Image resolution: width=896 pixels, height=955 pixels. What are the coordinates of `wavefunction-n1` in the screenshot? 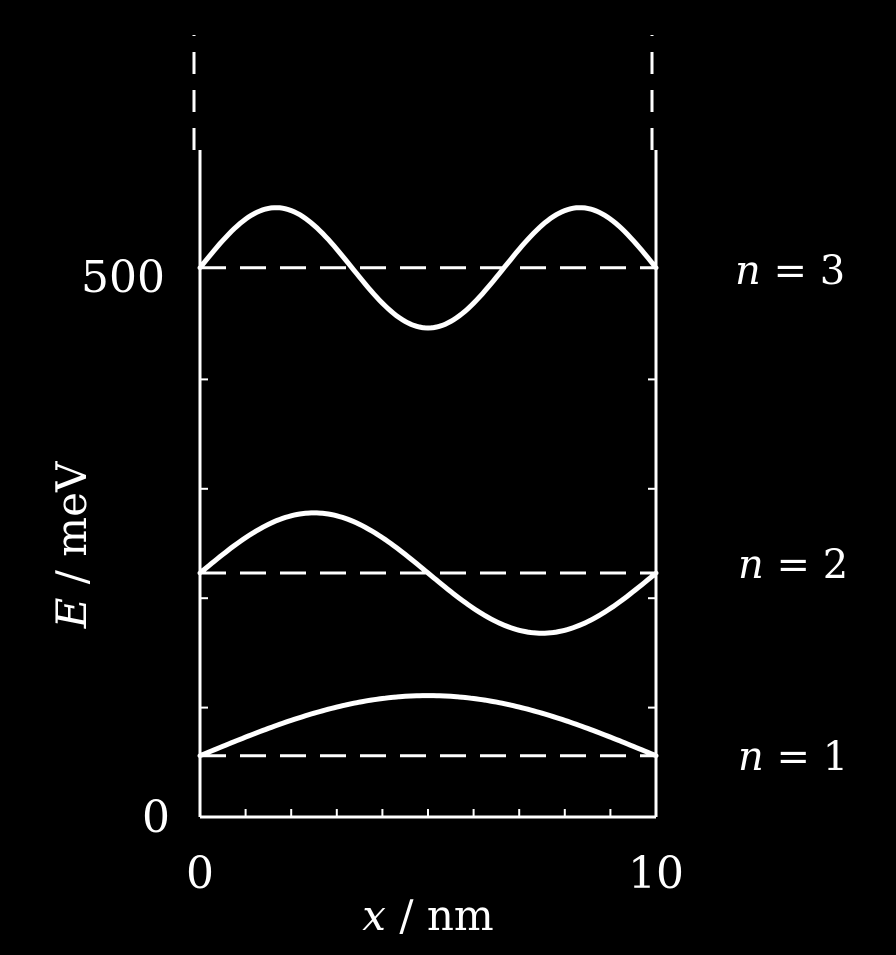 It's located at (428, 726).